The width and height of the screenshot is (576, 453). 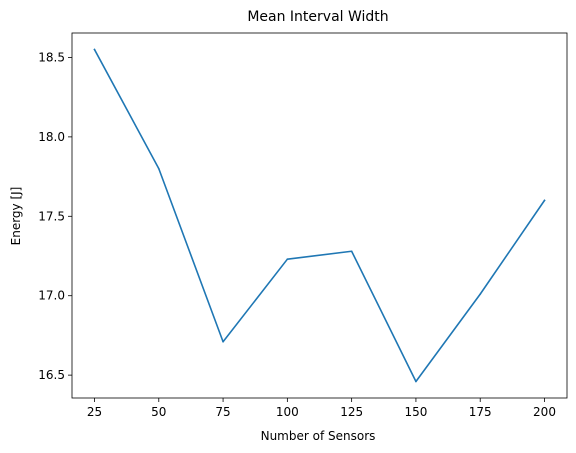 What do you see at coordinates (94, 412) in the screenshot?
I see `x-tick-label: 25` at bounding box center [94, 412].